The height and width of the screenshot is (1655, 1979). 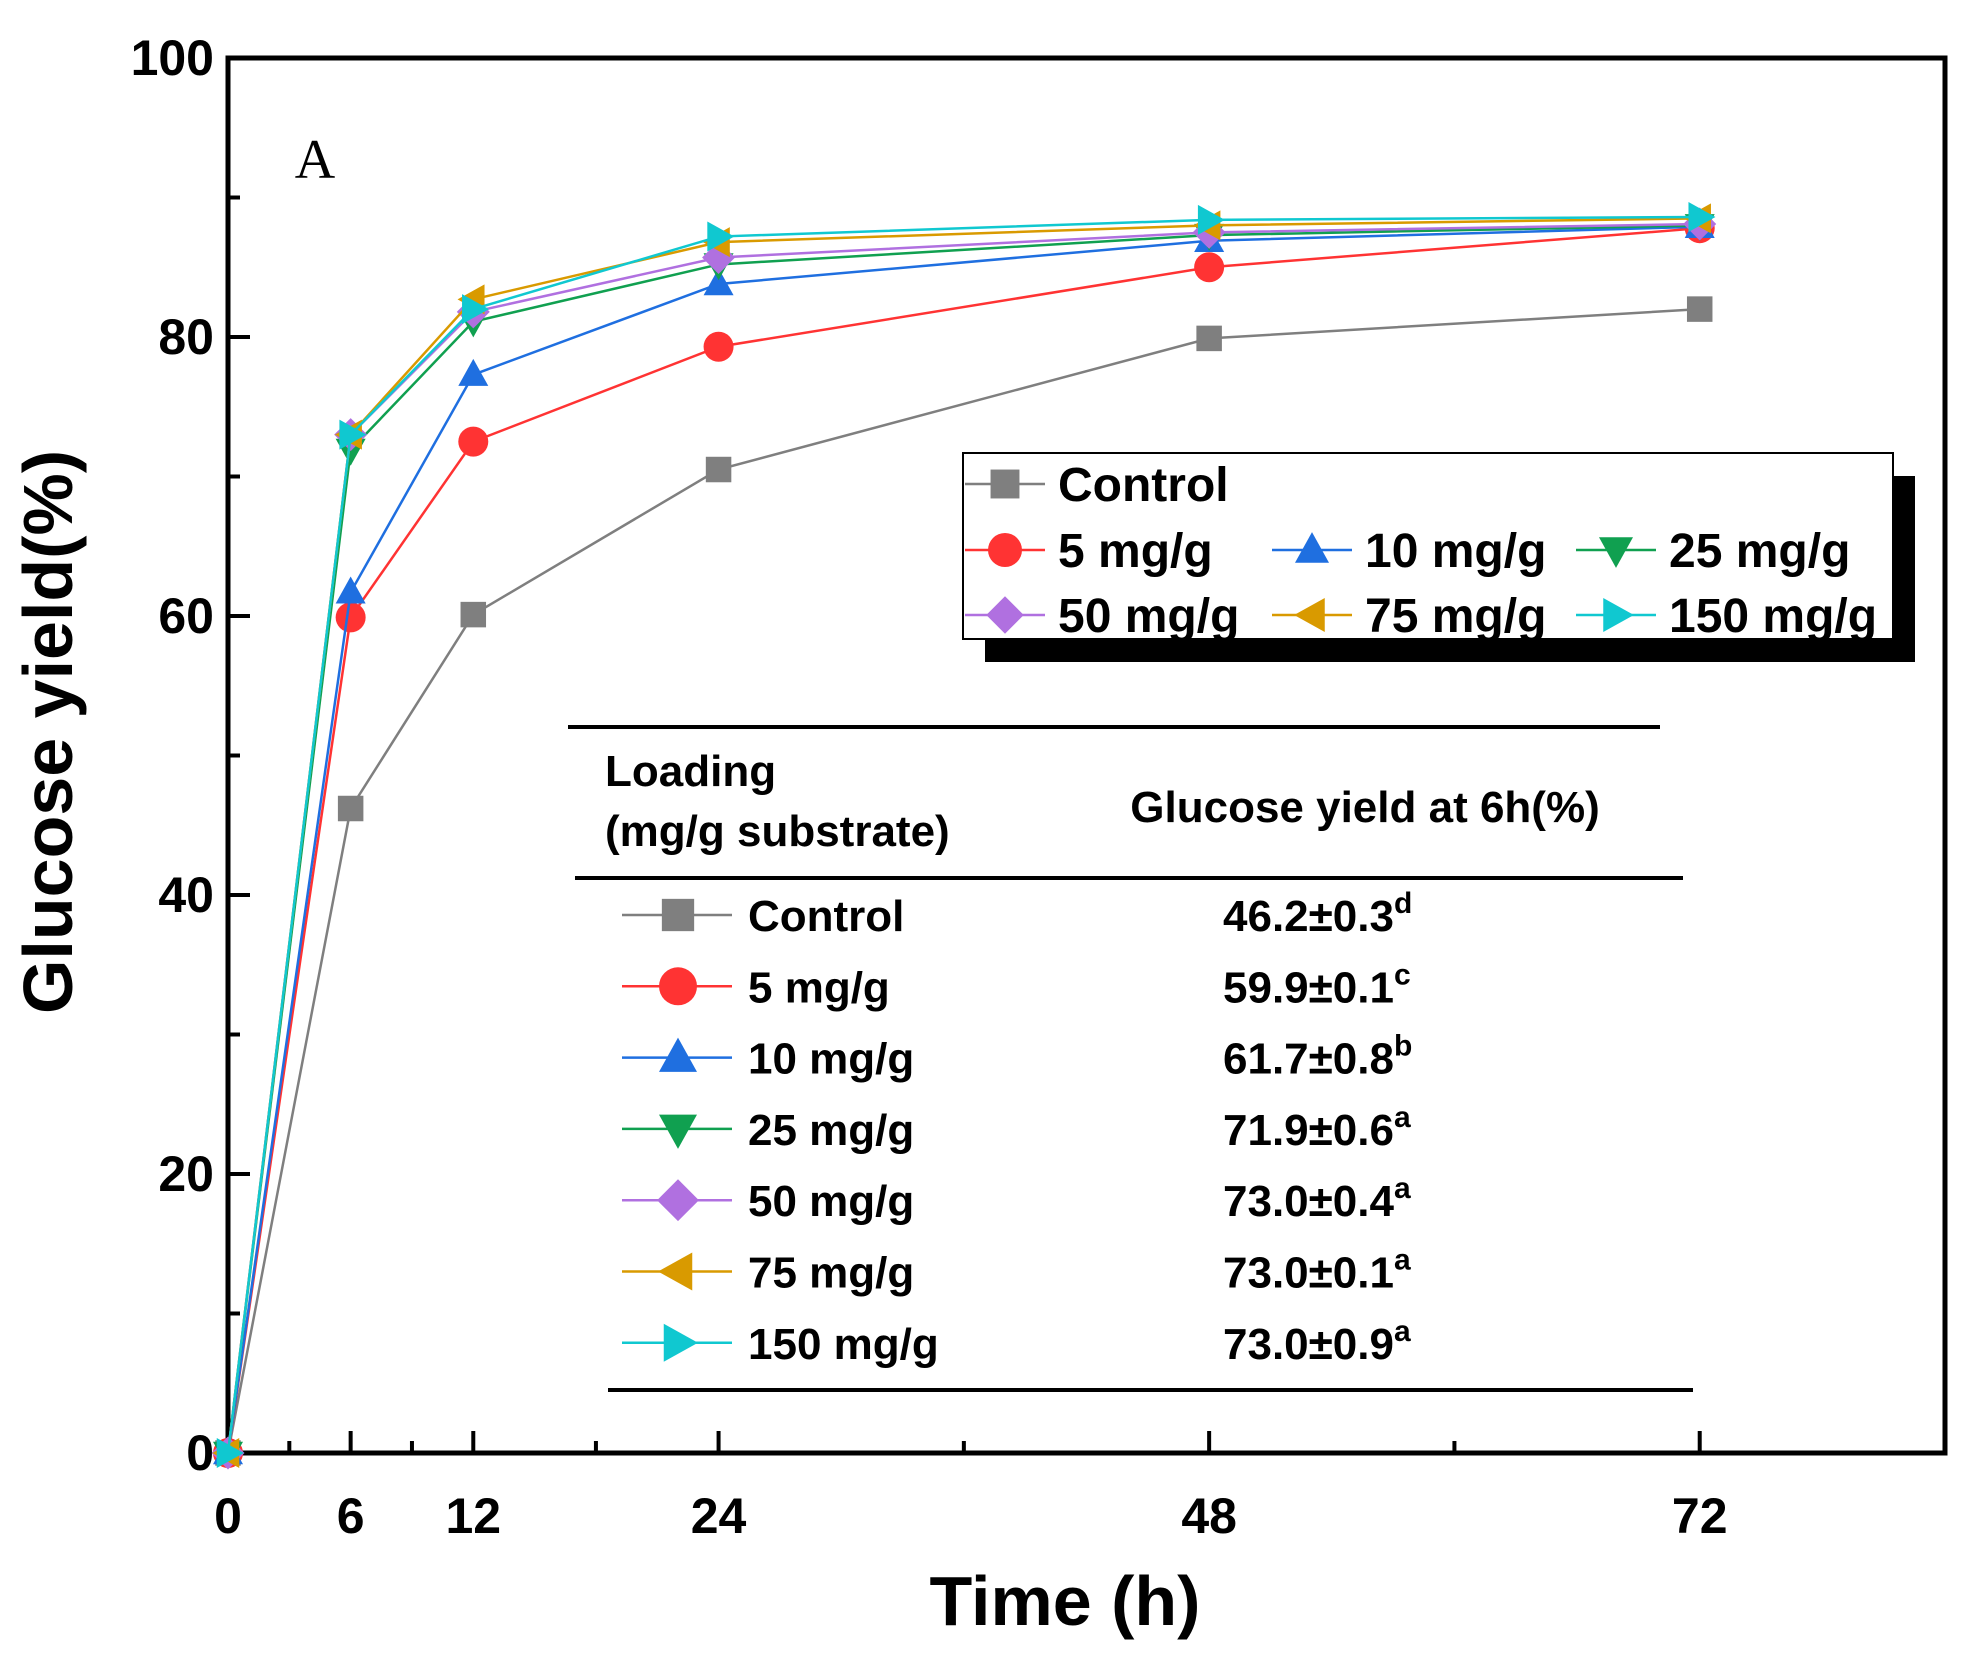 I want to click on x-tick-label: 12, so click(x=473, y=1516).